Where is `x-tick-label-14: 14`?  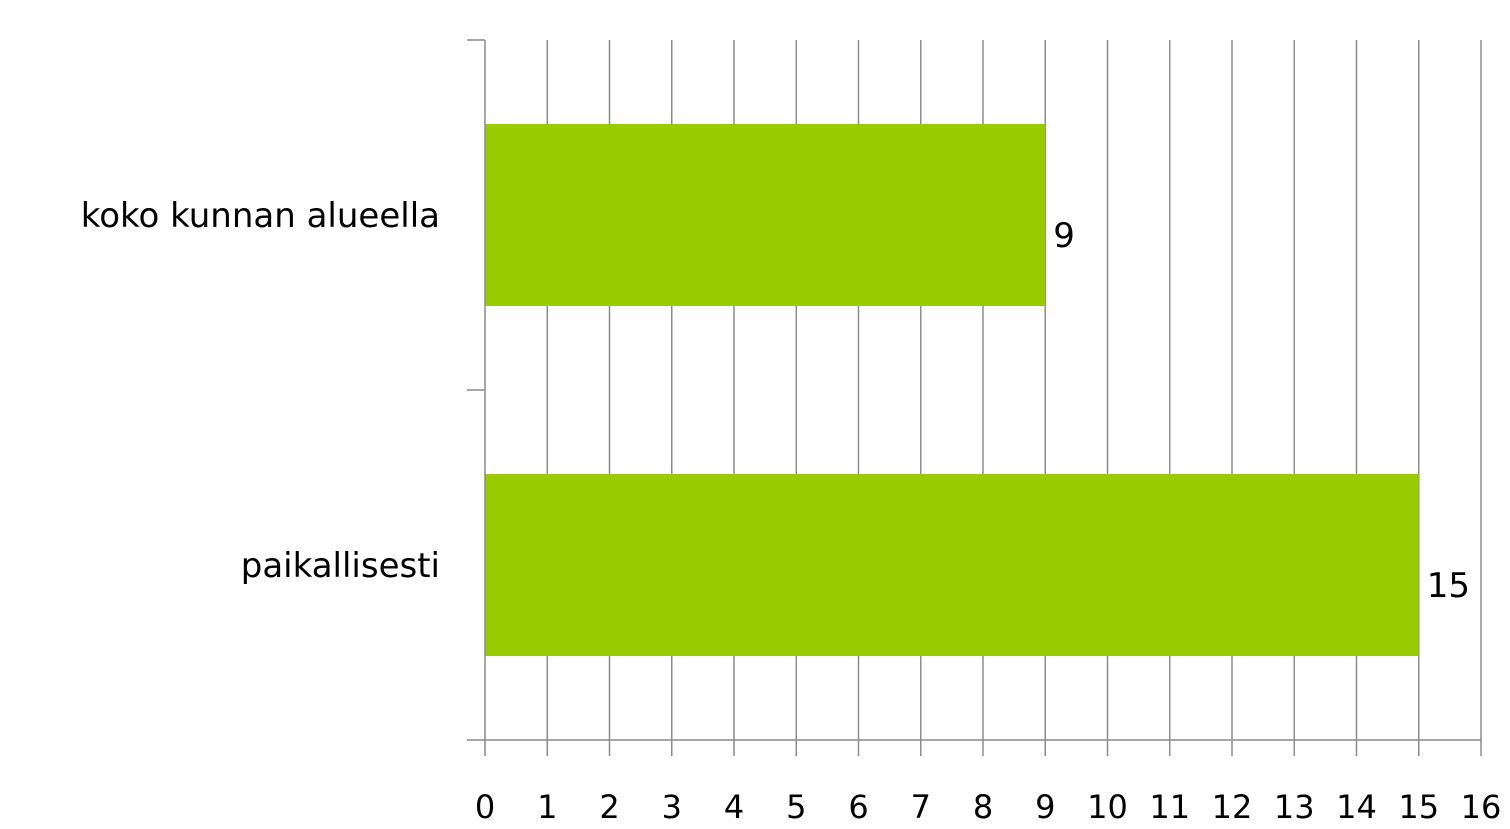 x-tick-label-14: 14 is located at coordinates (1356, 807).